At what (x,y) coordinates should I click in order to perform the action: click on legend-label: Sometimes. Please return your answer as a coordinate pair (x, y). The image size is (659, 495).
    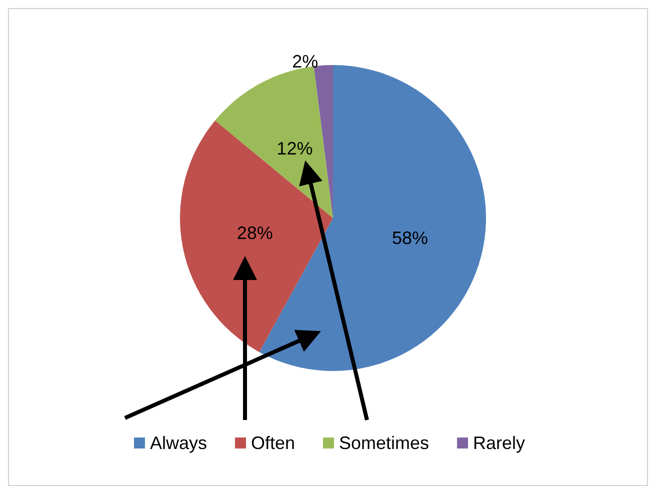
    Looking at the image, I should click on (384, 443).